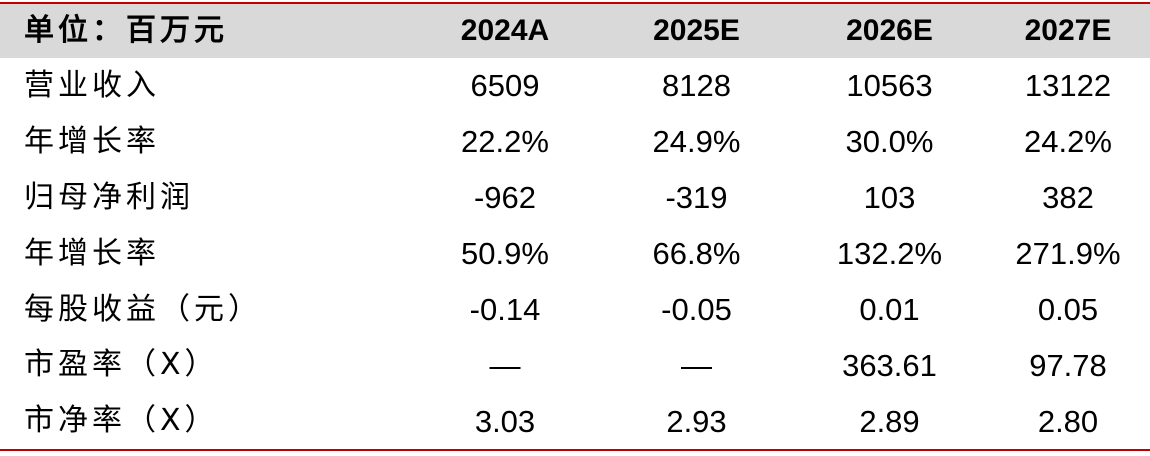 The width and height of the screenshot is (1150, 456). I want to click on table-cell: 50.9%, so click(505, 254).